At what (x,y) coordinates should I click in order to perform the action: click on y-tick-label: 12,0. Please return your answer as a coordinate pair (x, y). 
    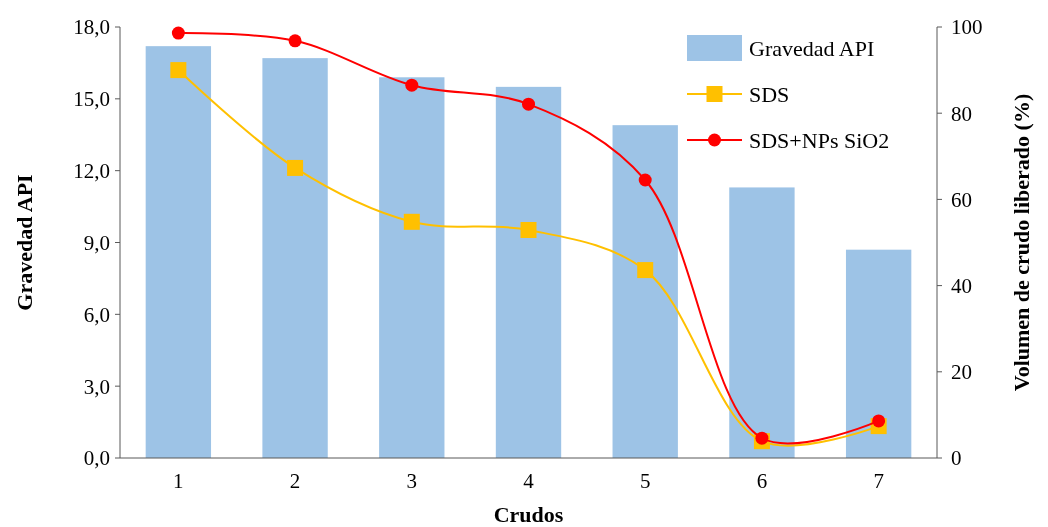
    Looking at the image, I should click on (91, 171).